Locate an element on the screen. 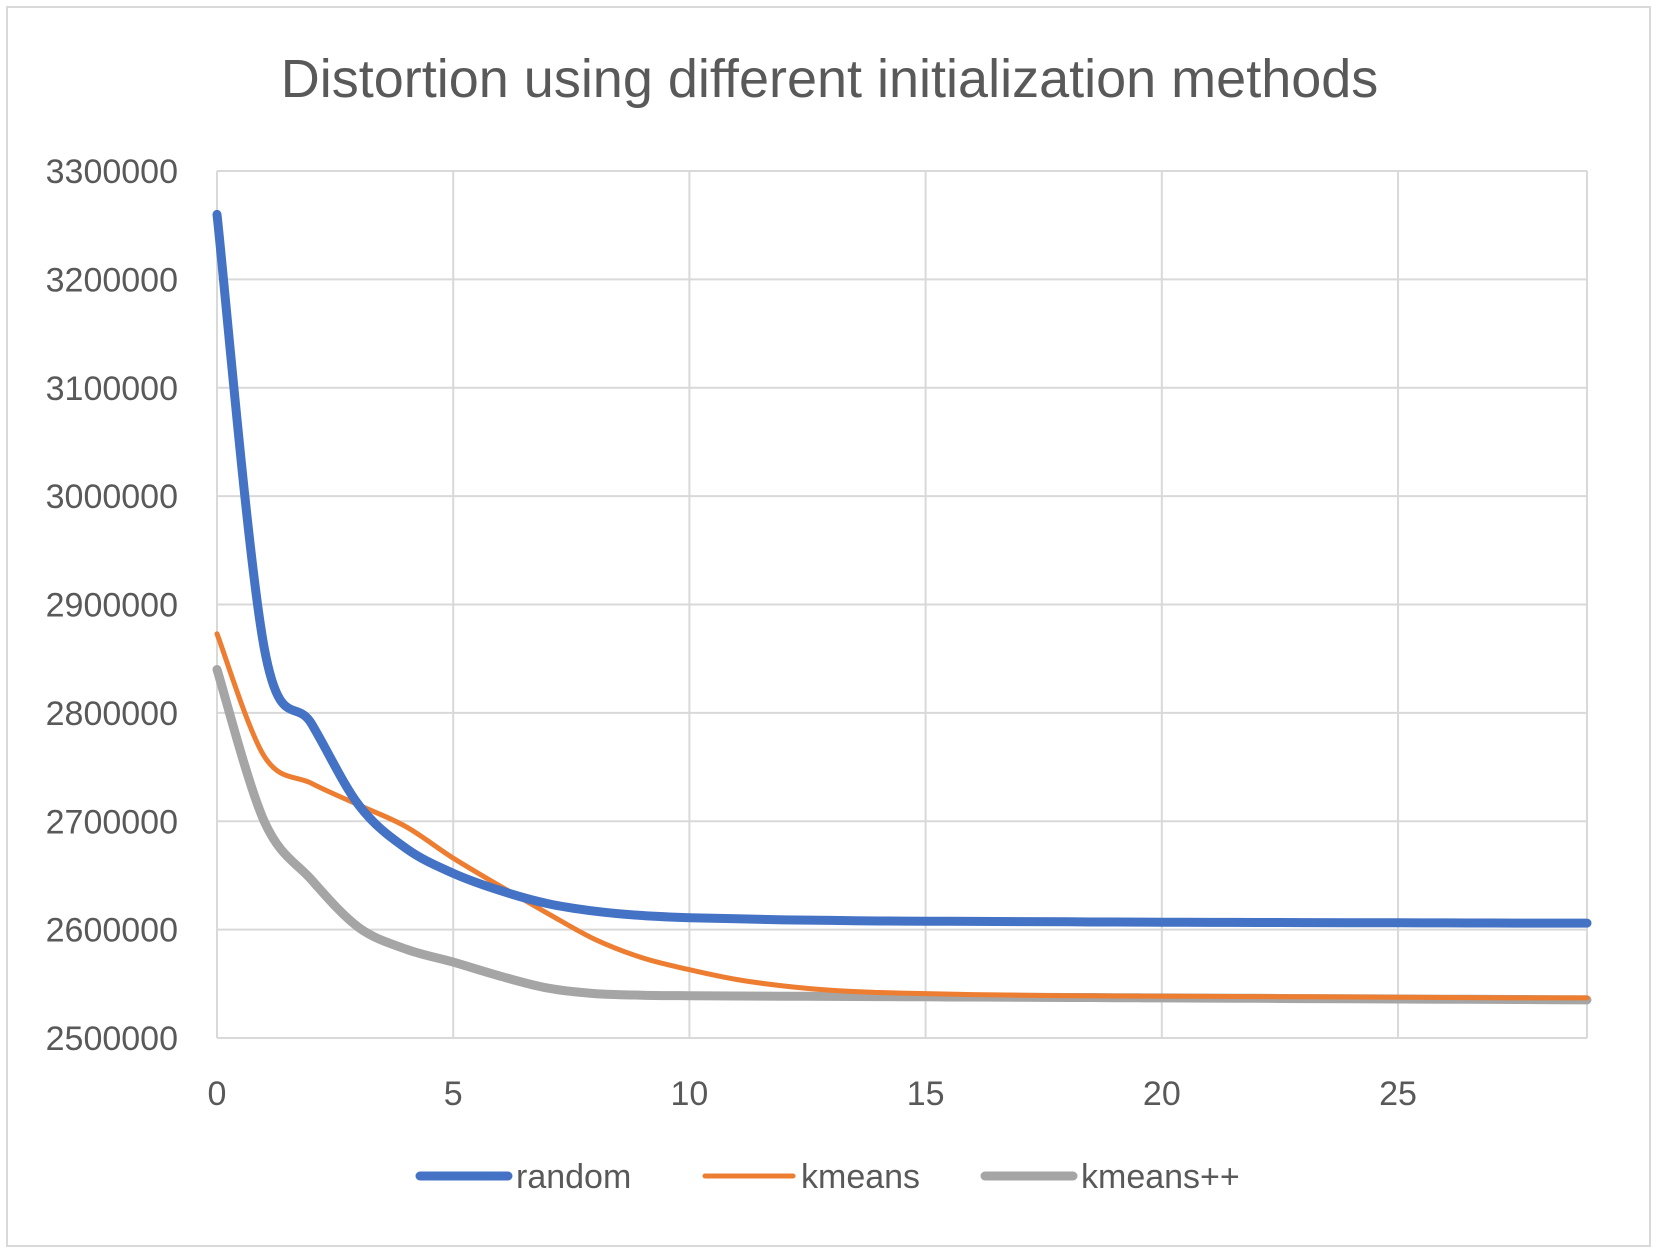  y-tick-label: 2800000 is located at coordinates (112, 714).